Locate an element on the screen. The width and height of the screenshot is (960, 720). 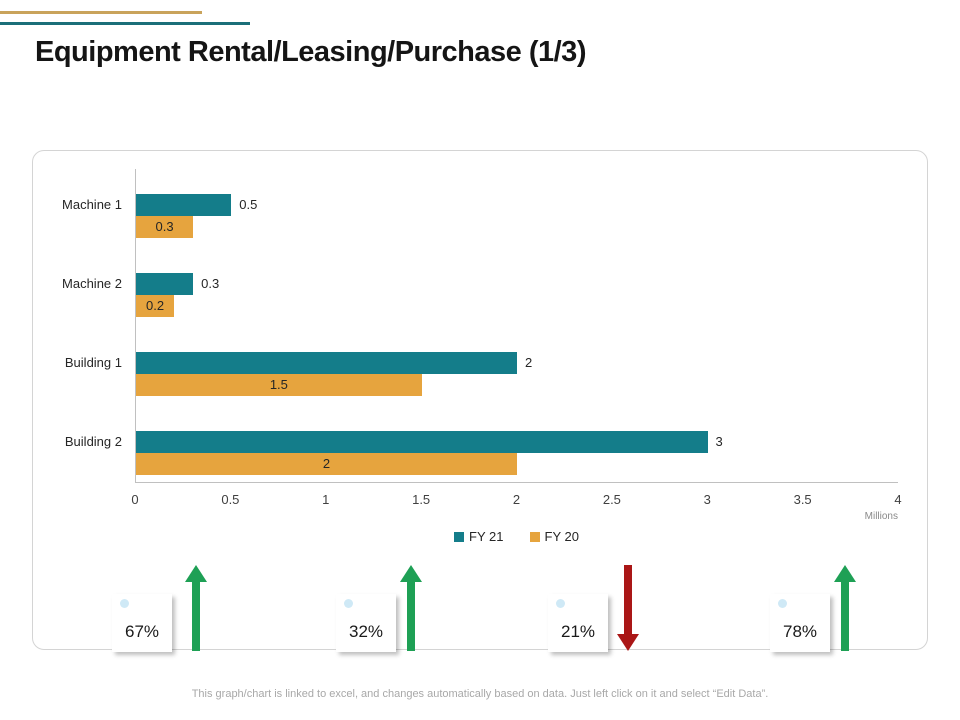
legend-item-fy-20: FY 20 is located at coordinates (554, 536).